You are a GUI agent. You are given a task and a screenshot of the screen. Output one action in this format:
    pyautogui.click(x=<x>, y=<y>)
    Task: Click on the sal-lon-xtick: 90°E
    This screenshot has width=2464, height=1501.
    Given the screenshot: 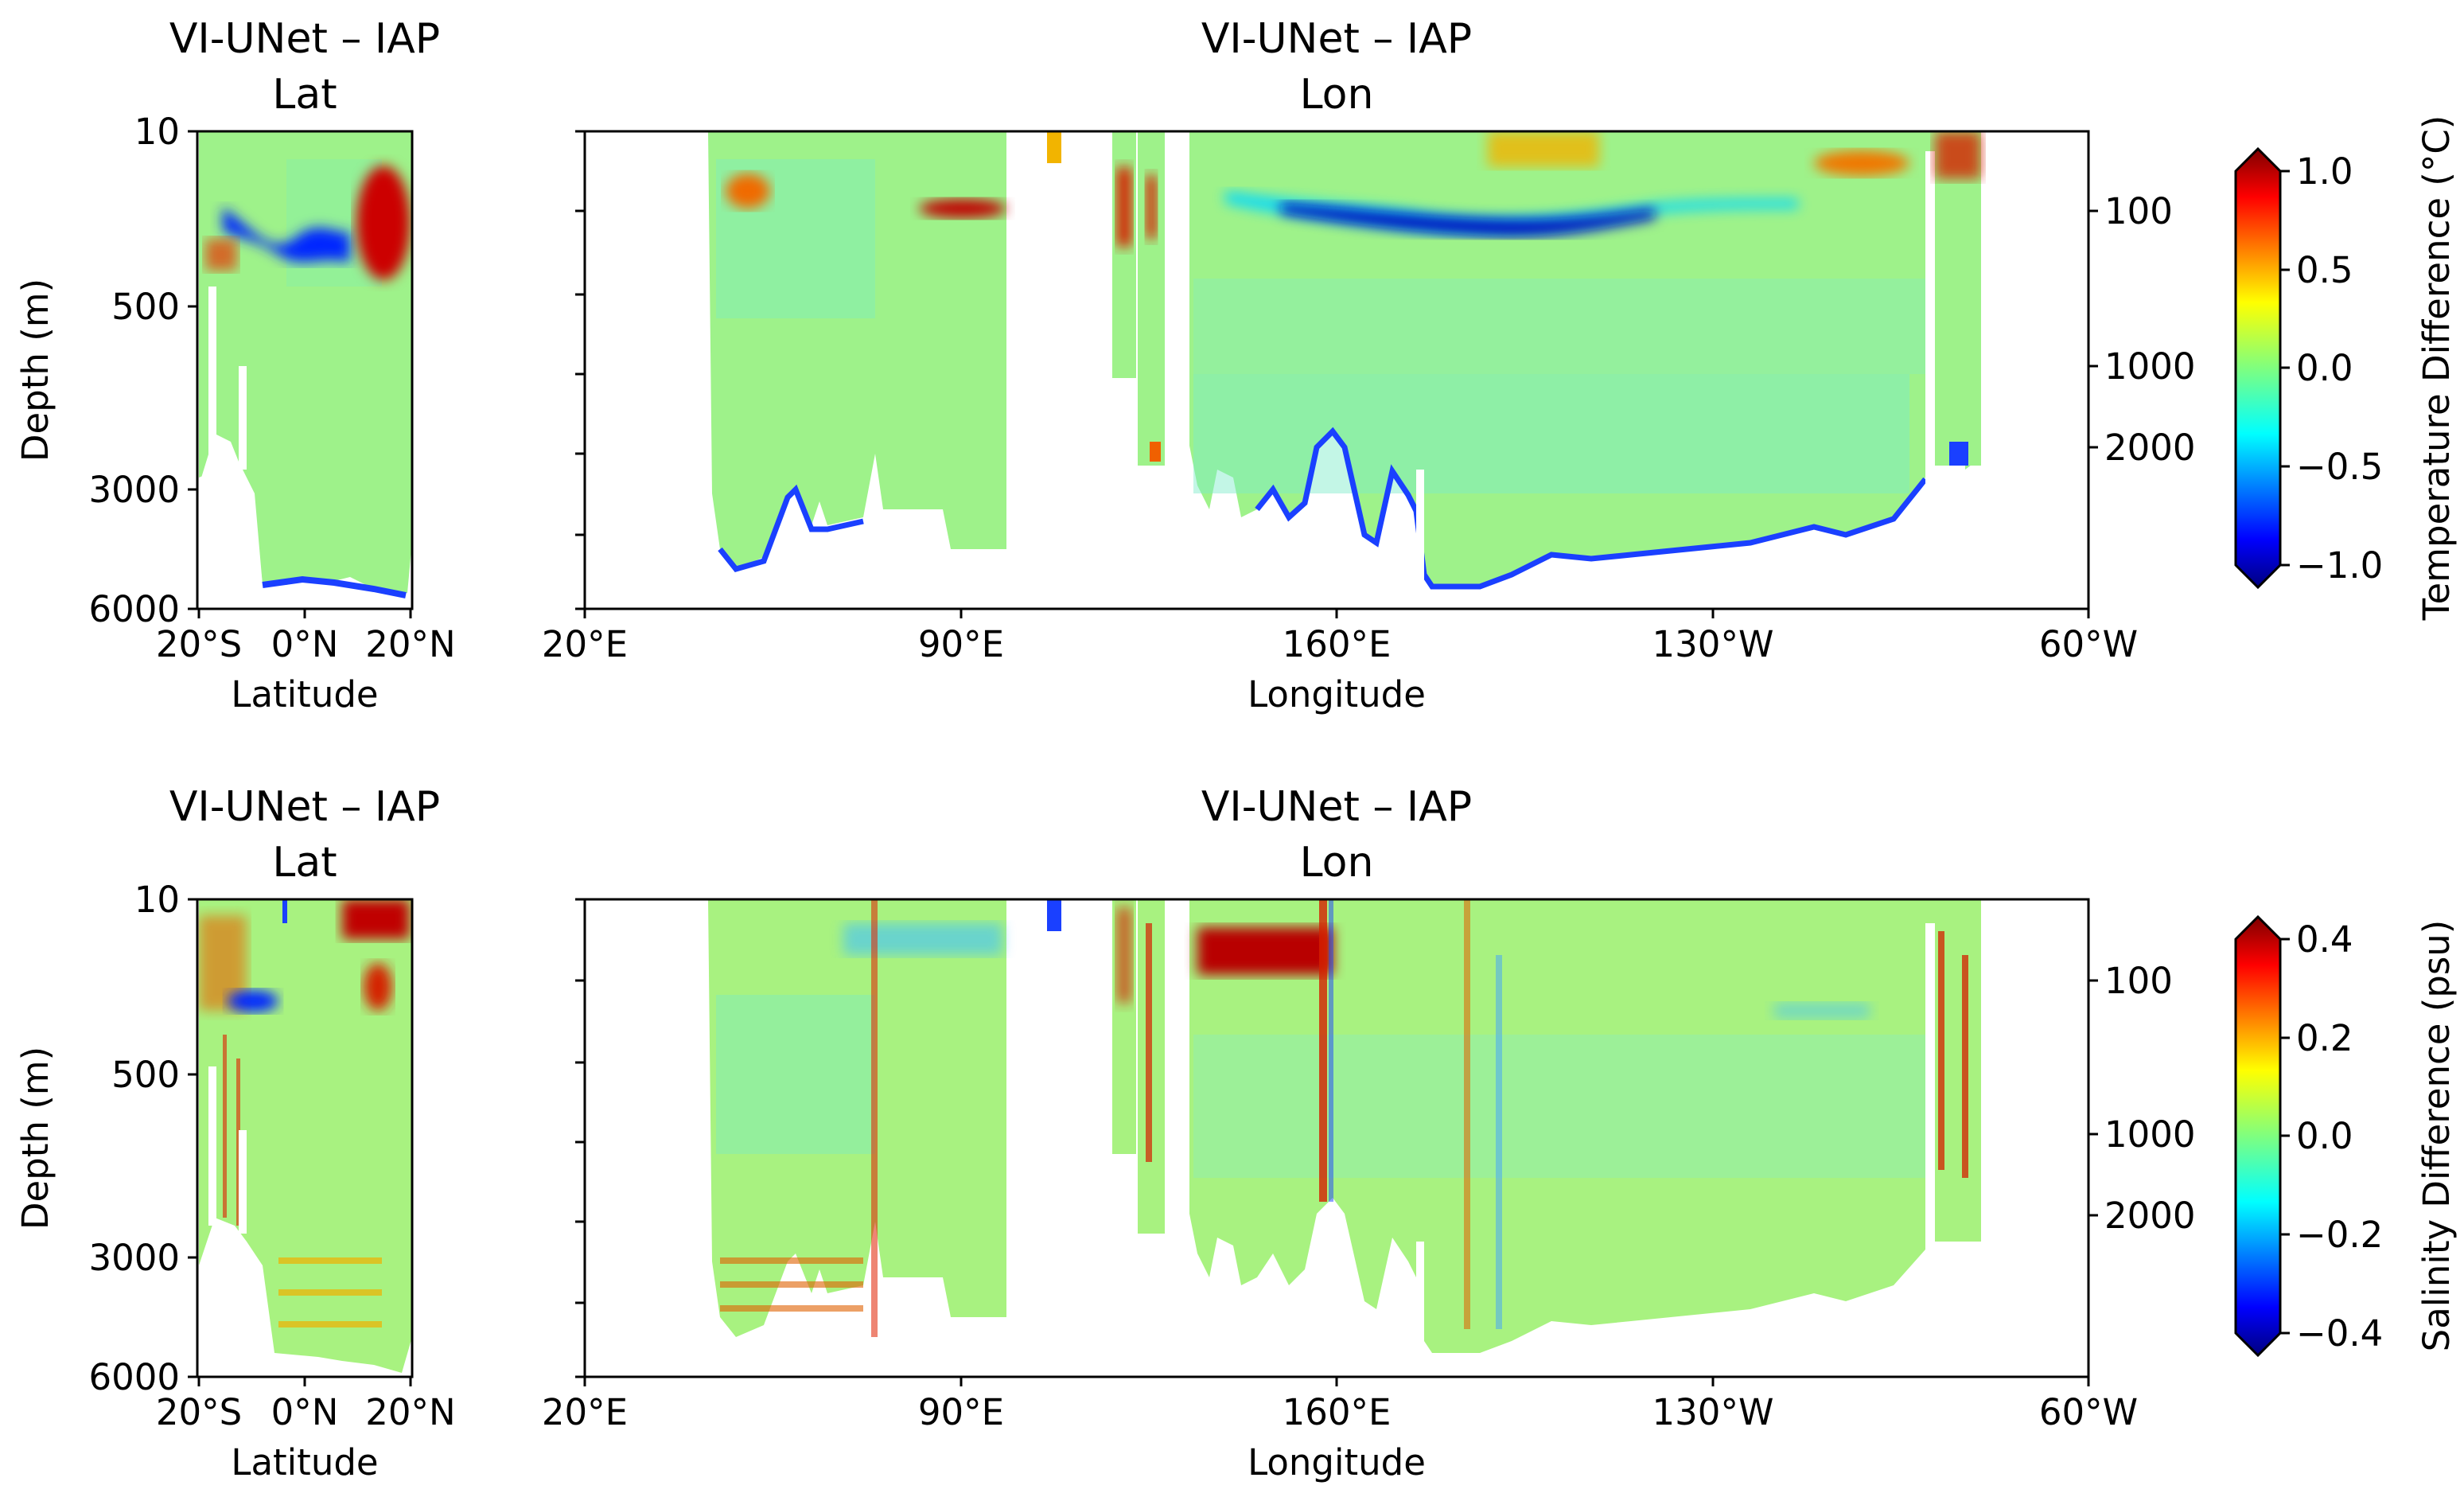 What is the action you would take?
    pyautogui.click(x=961, y=1412)
    